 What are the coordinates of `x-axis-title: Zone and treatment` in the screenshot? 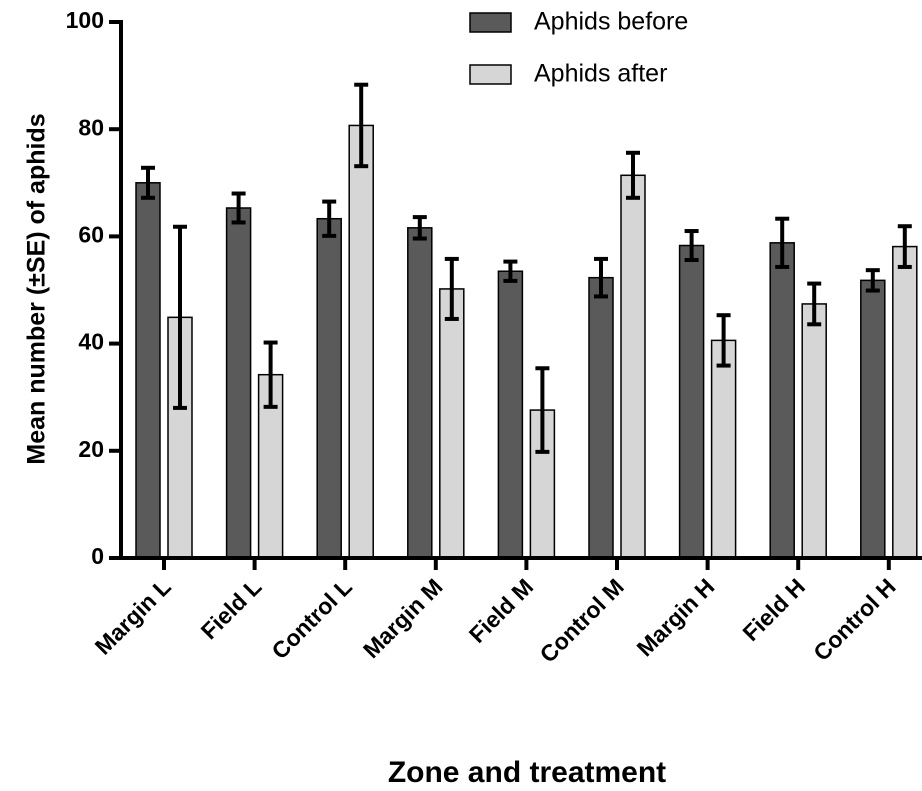 It's located at (527, 772).